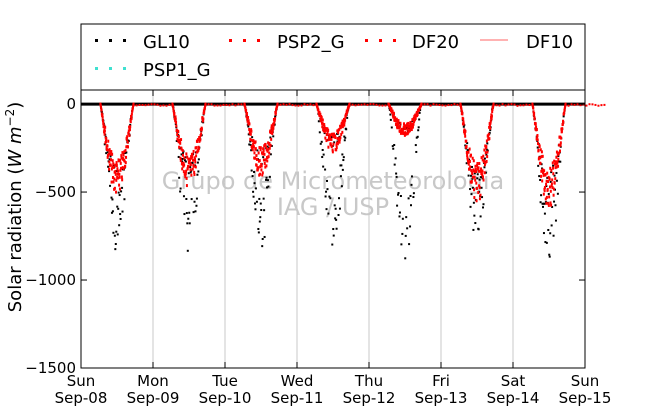 The height and width of the screenshot is (409, 650). Describe the element at coordinates (441, 398) in the screenshot. I see `x-tick-date-5: Sep-13` at that location.